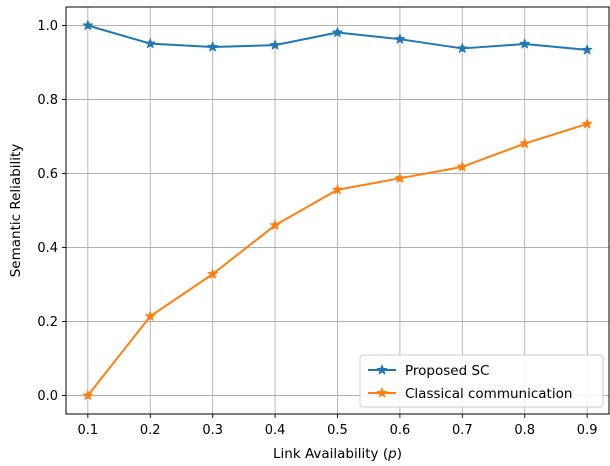 The height and width of the screenshot is (466, 610). What do you see at coordinates (337, 430) in the screenshot?
I see `x-tick-label: 0.5` at bounding box center [337, 430].